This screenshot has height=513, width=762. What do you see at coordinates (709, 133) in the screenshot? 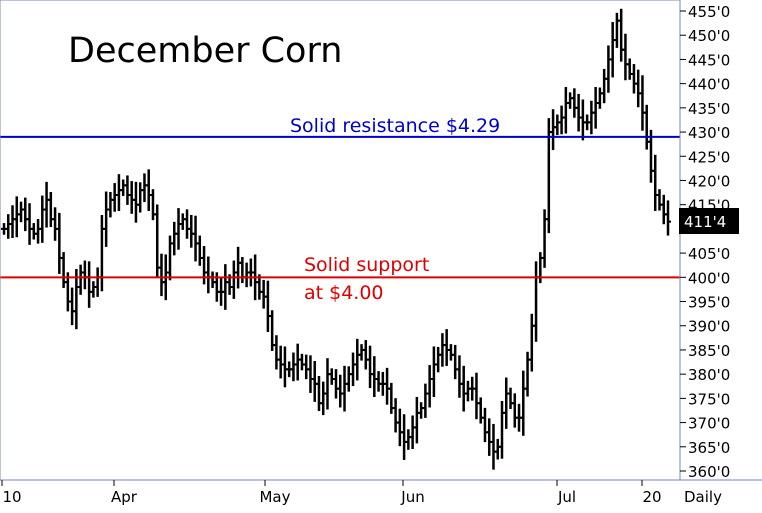
I see `price-tick-label: 430'0` at bounding box center [709, 133].